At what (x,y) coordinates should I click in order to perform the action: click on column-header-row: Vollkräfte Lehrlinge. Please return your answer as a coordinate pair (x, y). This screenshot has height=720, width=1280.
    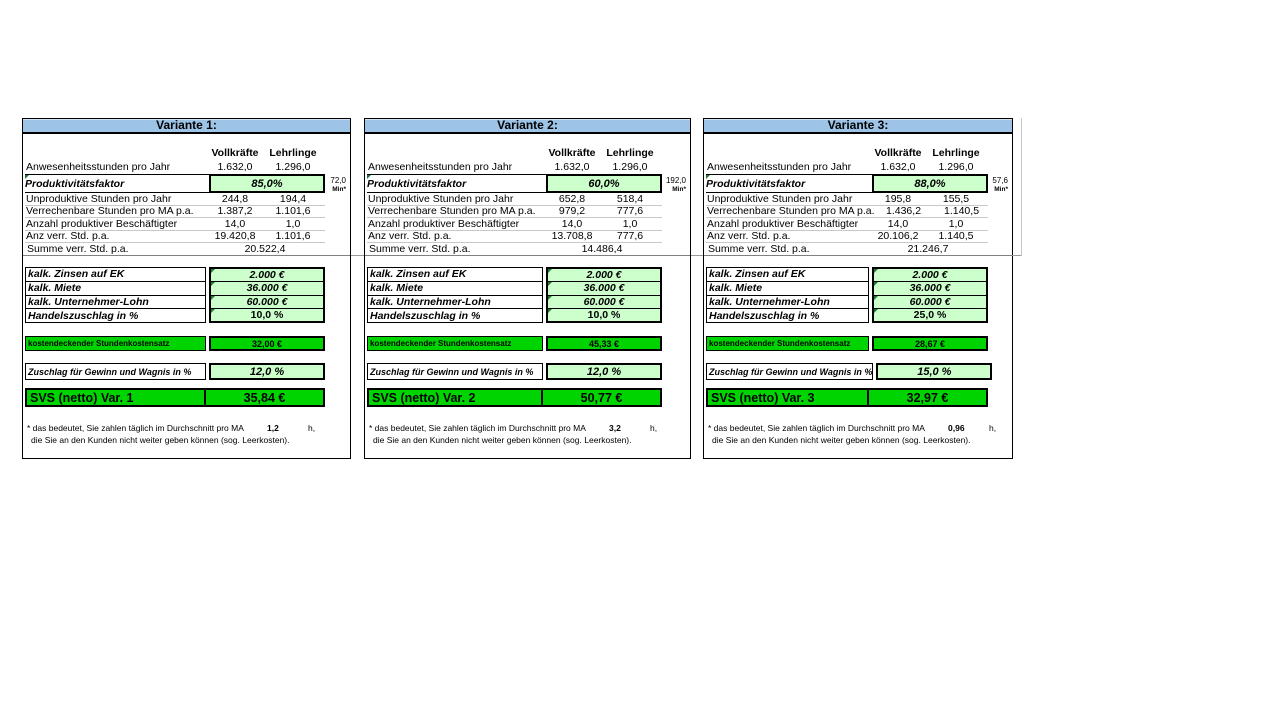
    Looking at the image, I should click on (175, 152).